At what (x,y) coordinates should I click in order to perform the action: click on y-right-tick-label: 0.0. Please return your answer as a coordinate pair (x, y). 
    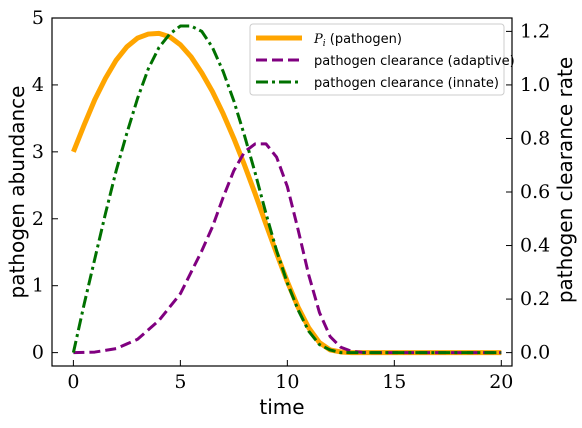
    Looking at the image, I should click on (535, 353).